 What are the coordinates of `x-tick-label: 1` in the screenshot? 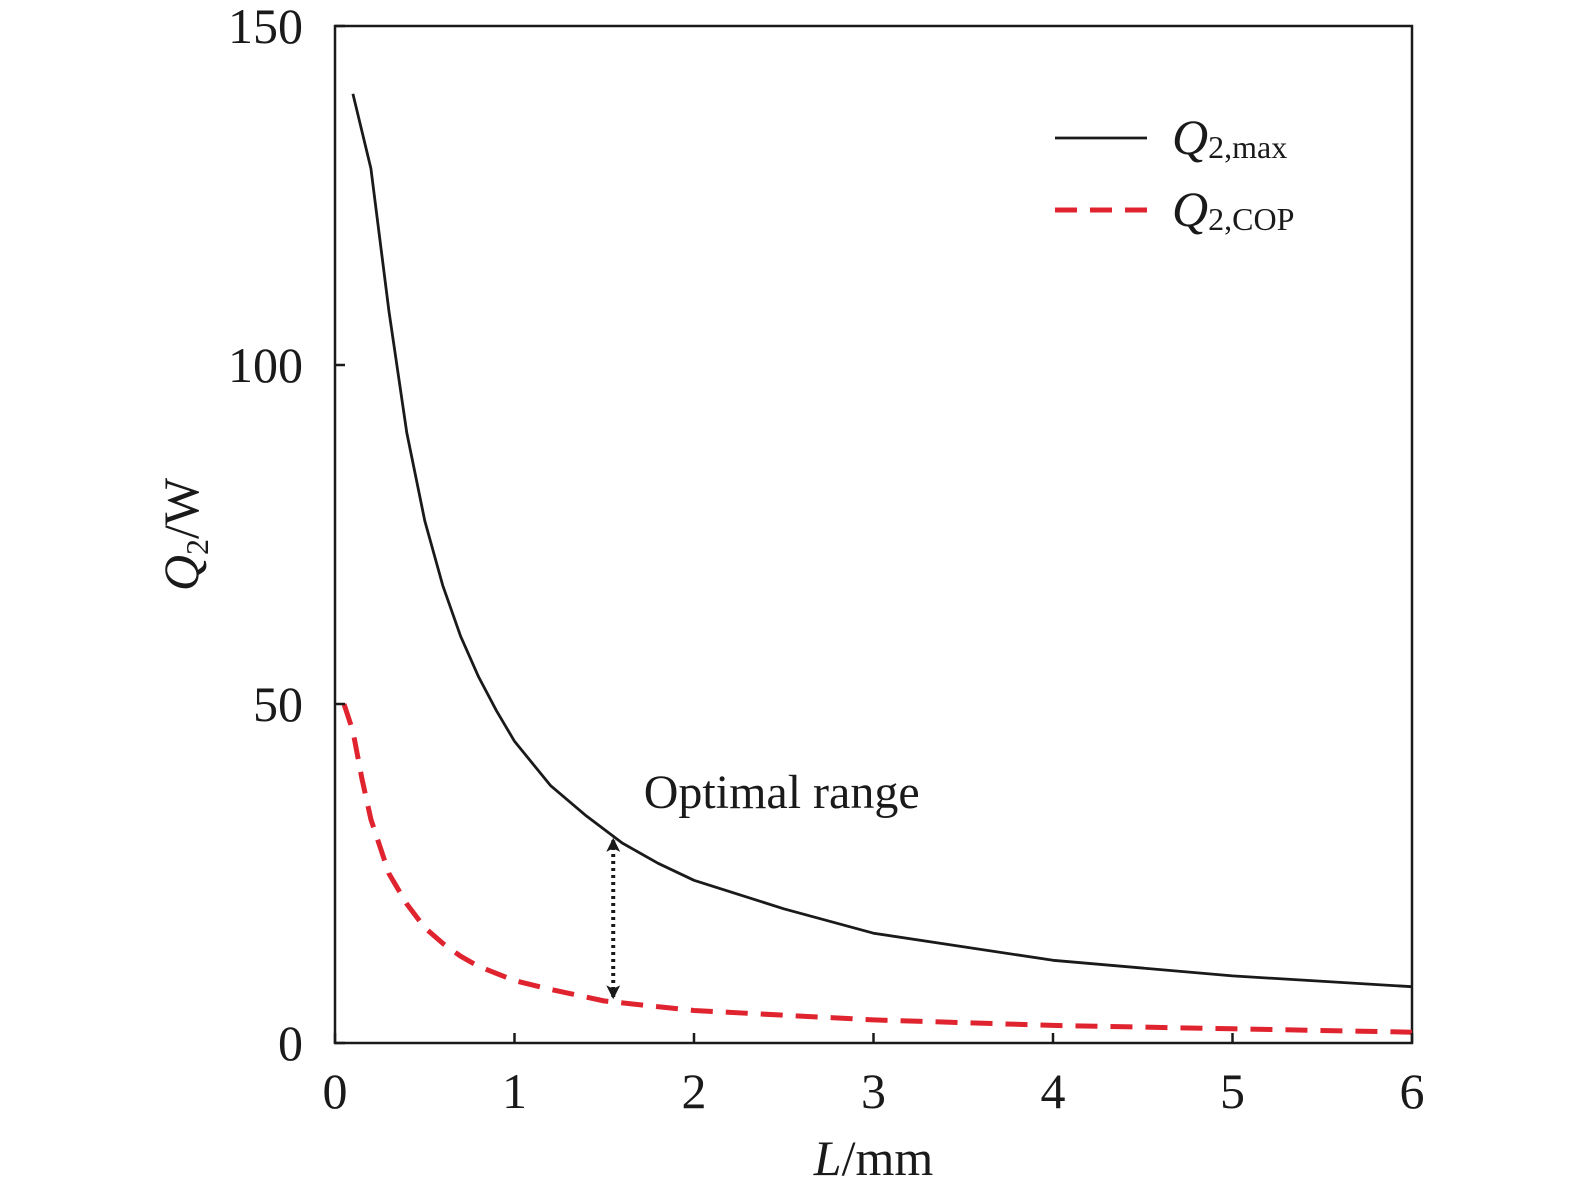 It's located at (514, 1091).